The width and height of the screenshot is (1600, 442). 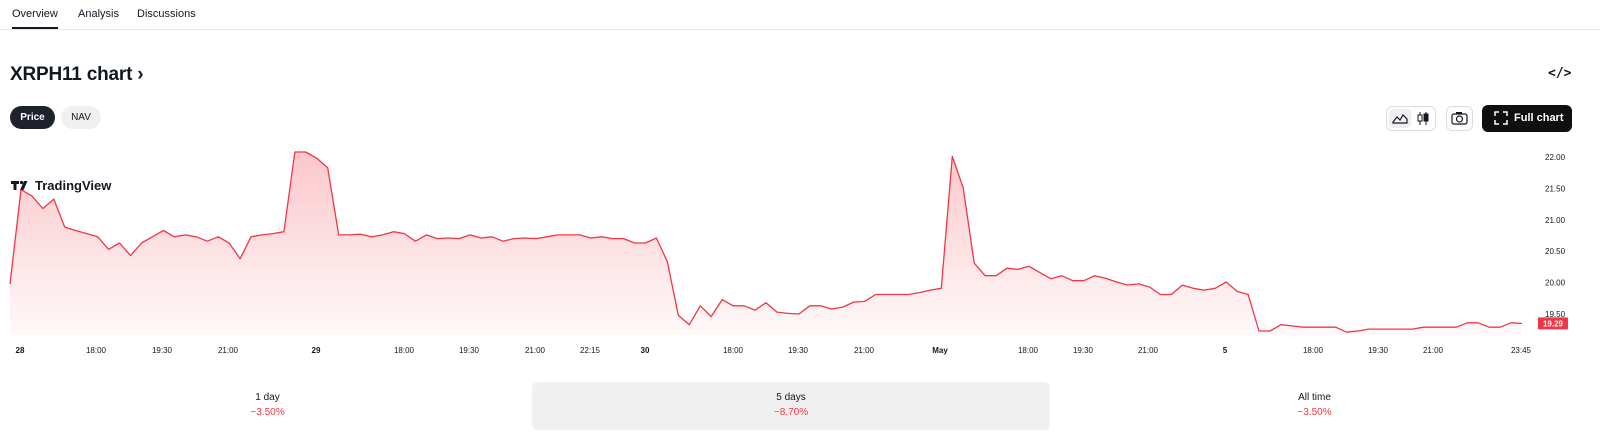 I want to click on tab-bar: Overview Analysis Discussions, so click(x=800, y=15).